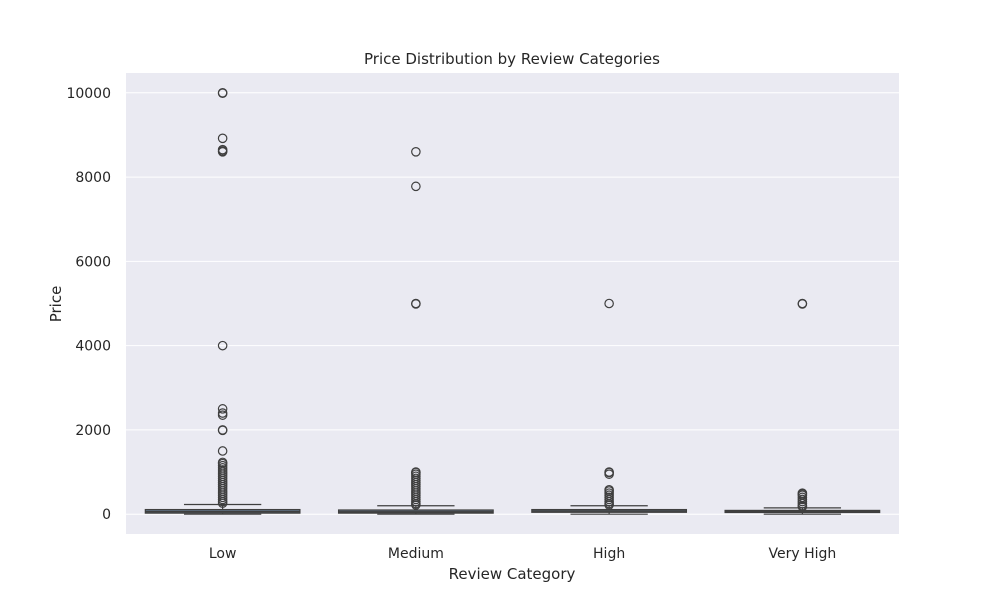 The image size is (1000, 600). What do you see at coordinates (93, 431) in the screenshot?
I see `y-tick-label: 2000` at bounding box center [93, 431].